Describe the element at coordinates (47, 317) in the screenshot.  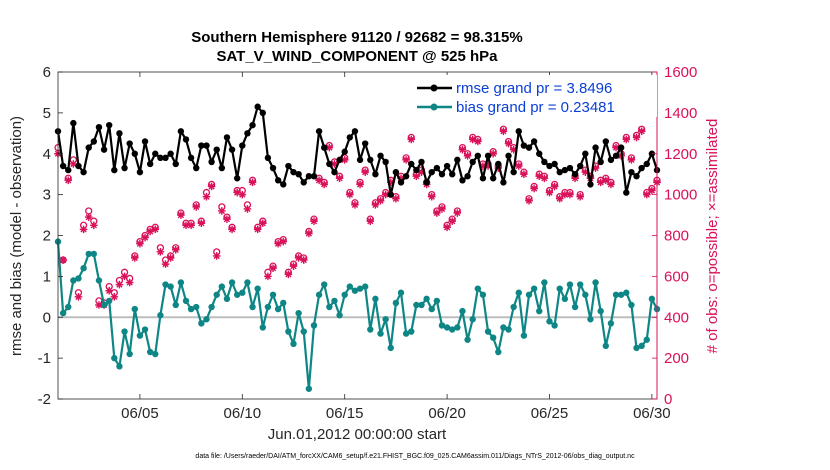
I see `y-left-tick-label: 0` at that location.